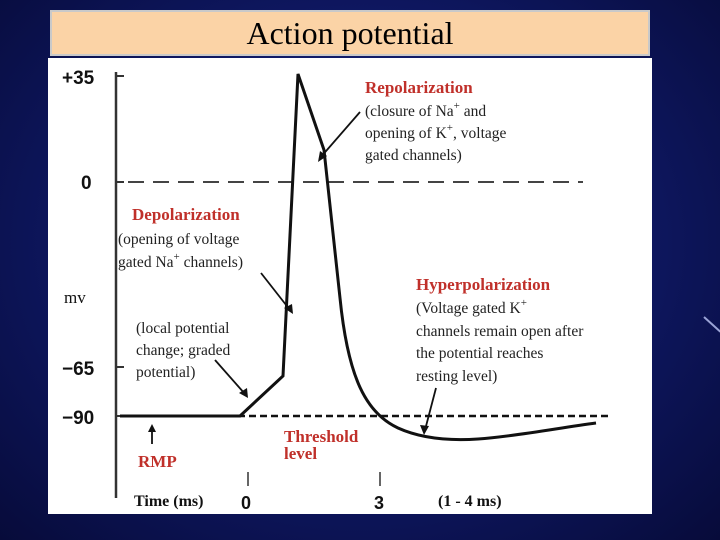 The image size is (720, 540). Describe the element at coordinates (78, 418) in the screenshot. I see `y-tick-label-minus90: −90` at that location.